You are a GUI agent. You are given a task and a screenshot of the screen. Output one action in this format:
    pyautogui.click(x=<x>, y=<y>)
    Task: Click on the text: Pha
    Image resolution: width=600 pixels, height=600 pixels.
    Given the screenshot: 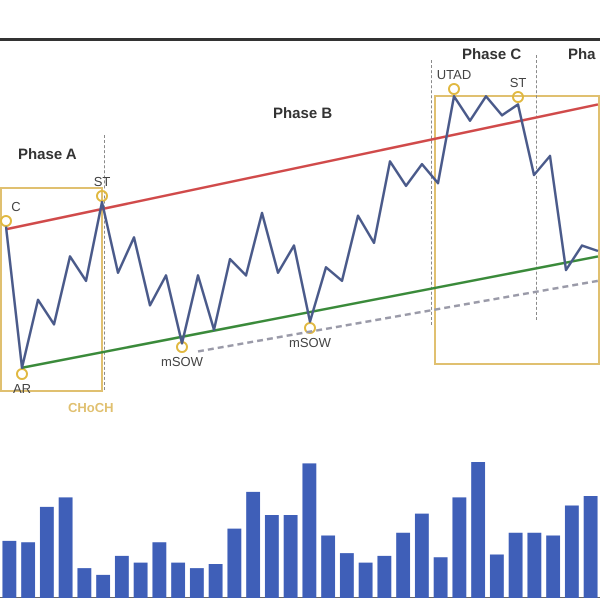 What is the action you would take?
    pyautogui.click(x=582, y=54)
    